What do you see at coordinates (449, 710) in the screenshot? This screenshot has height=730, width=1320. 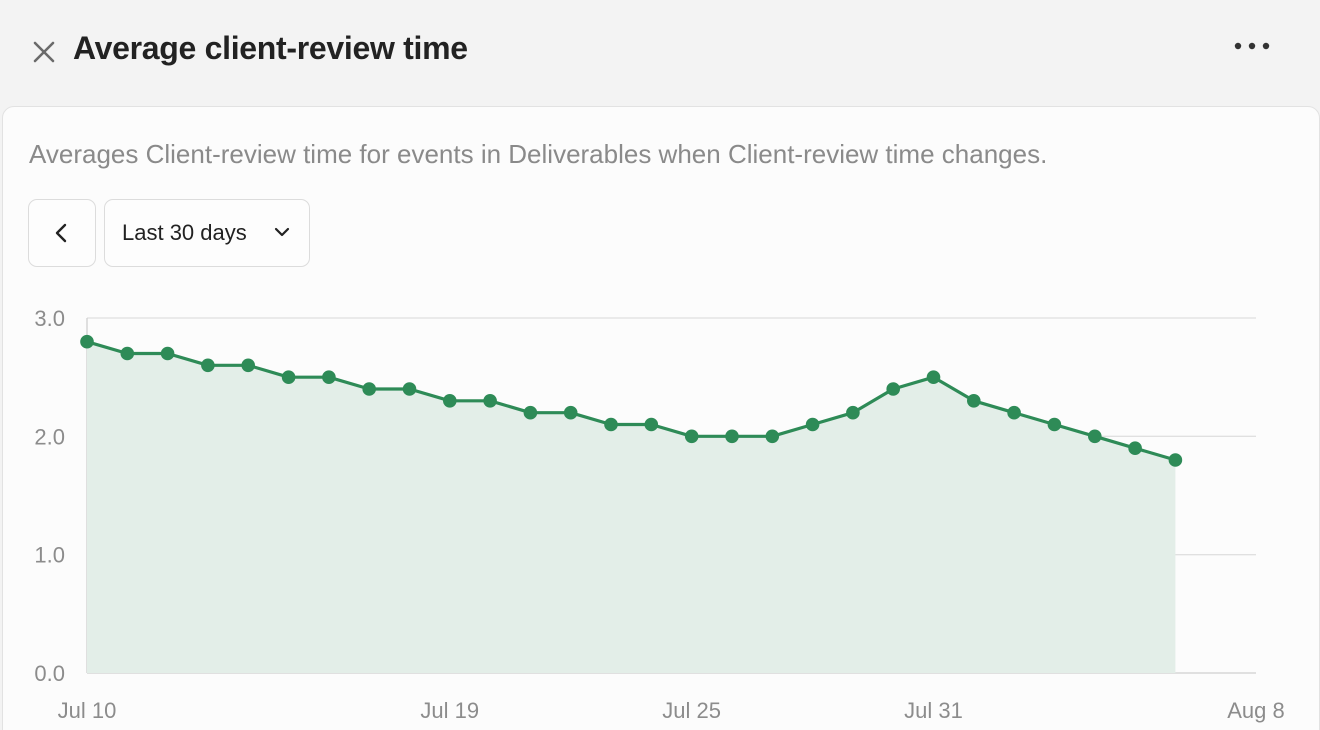 I see `x-tick-label: Jul 19` at bounding box center [449, 710].